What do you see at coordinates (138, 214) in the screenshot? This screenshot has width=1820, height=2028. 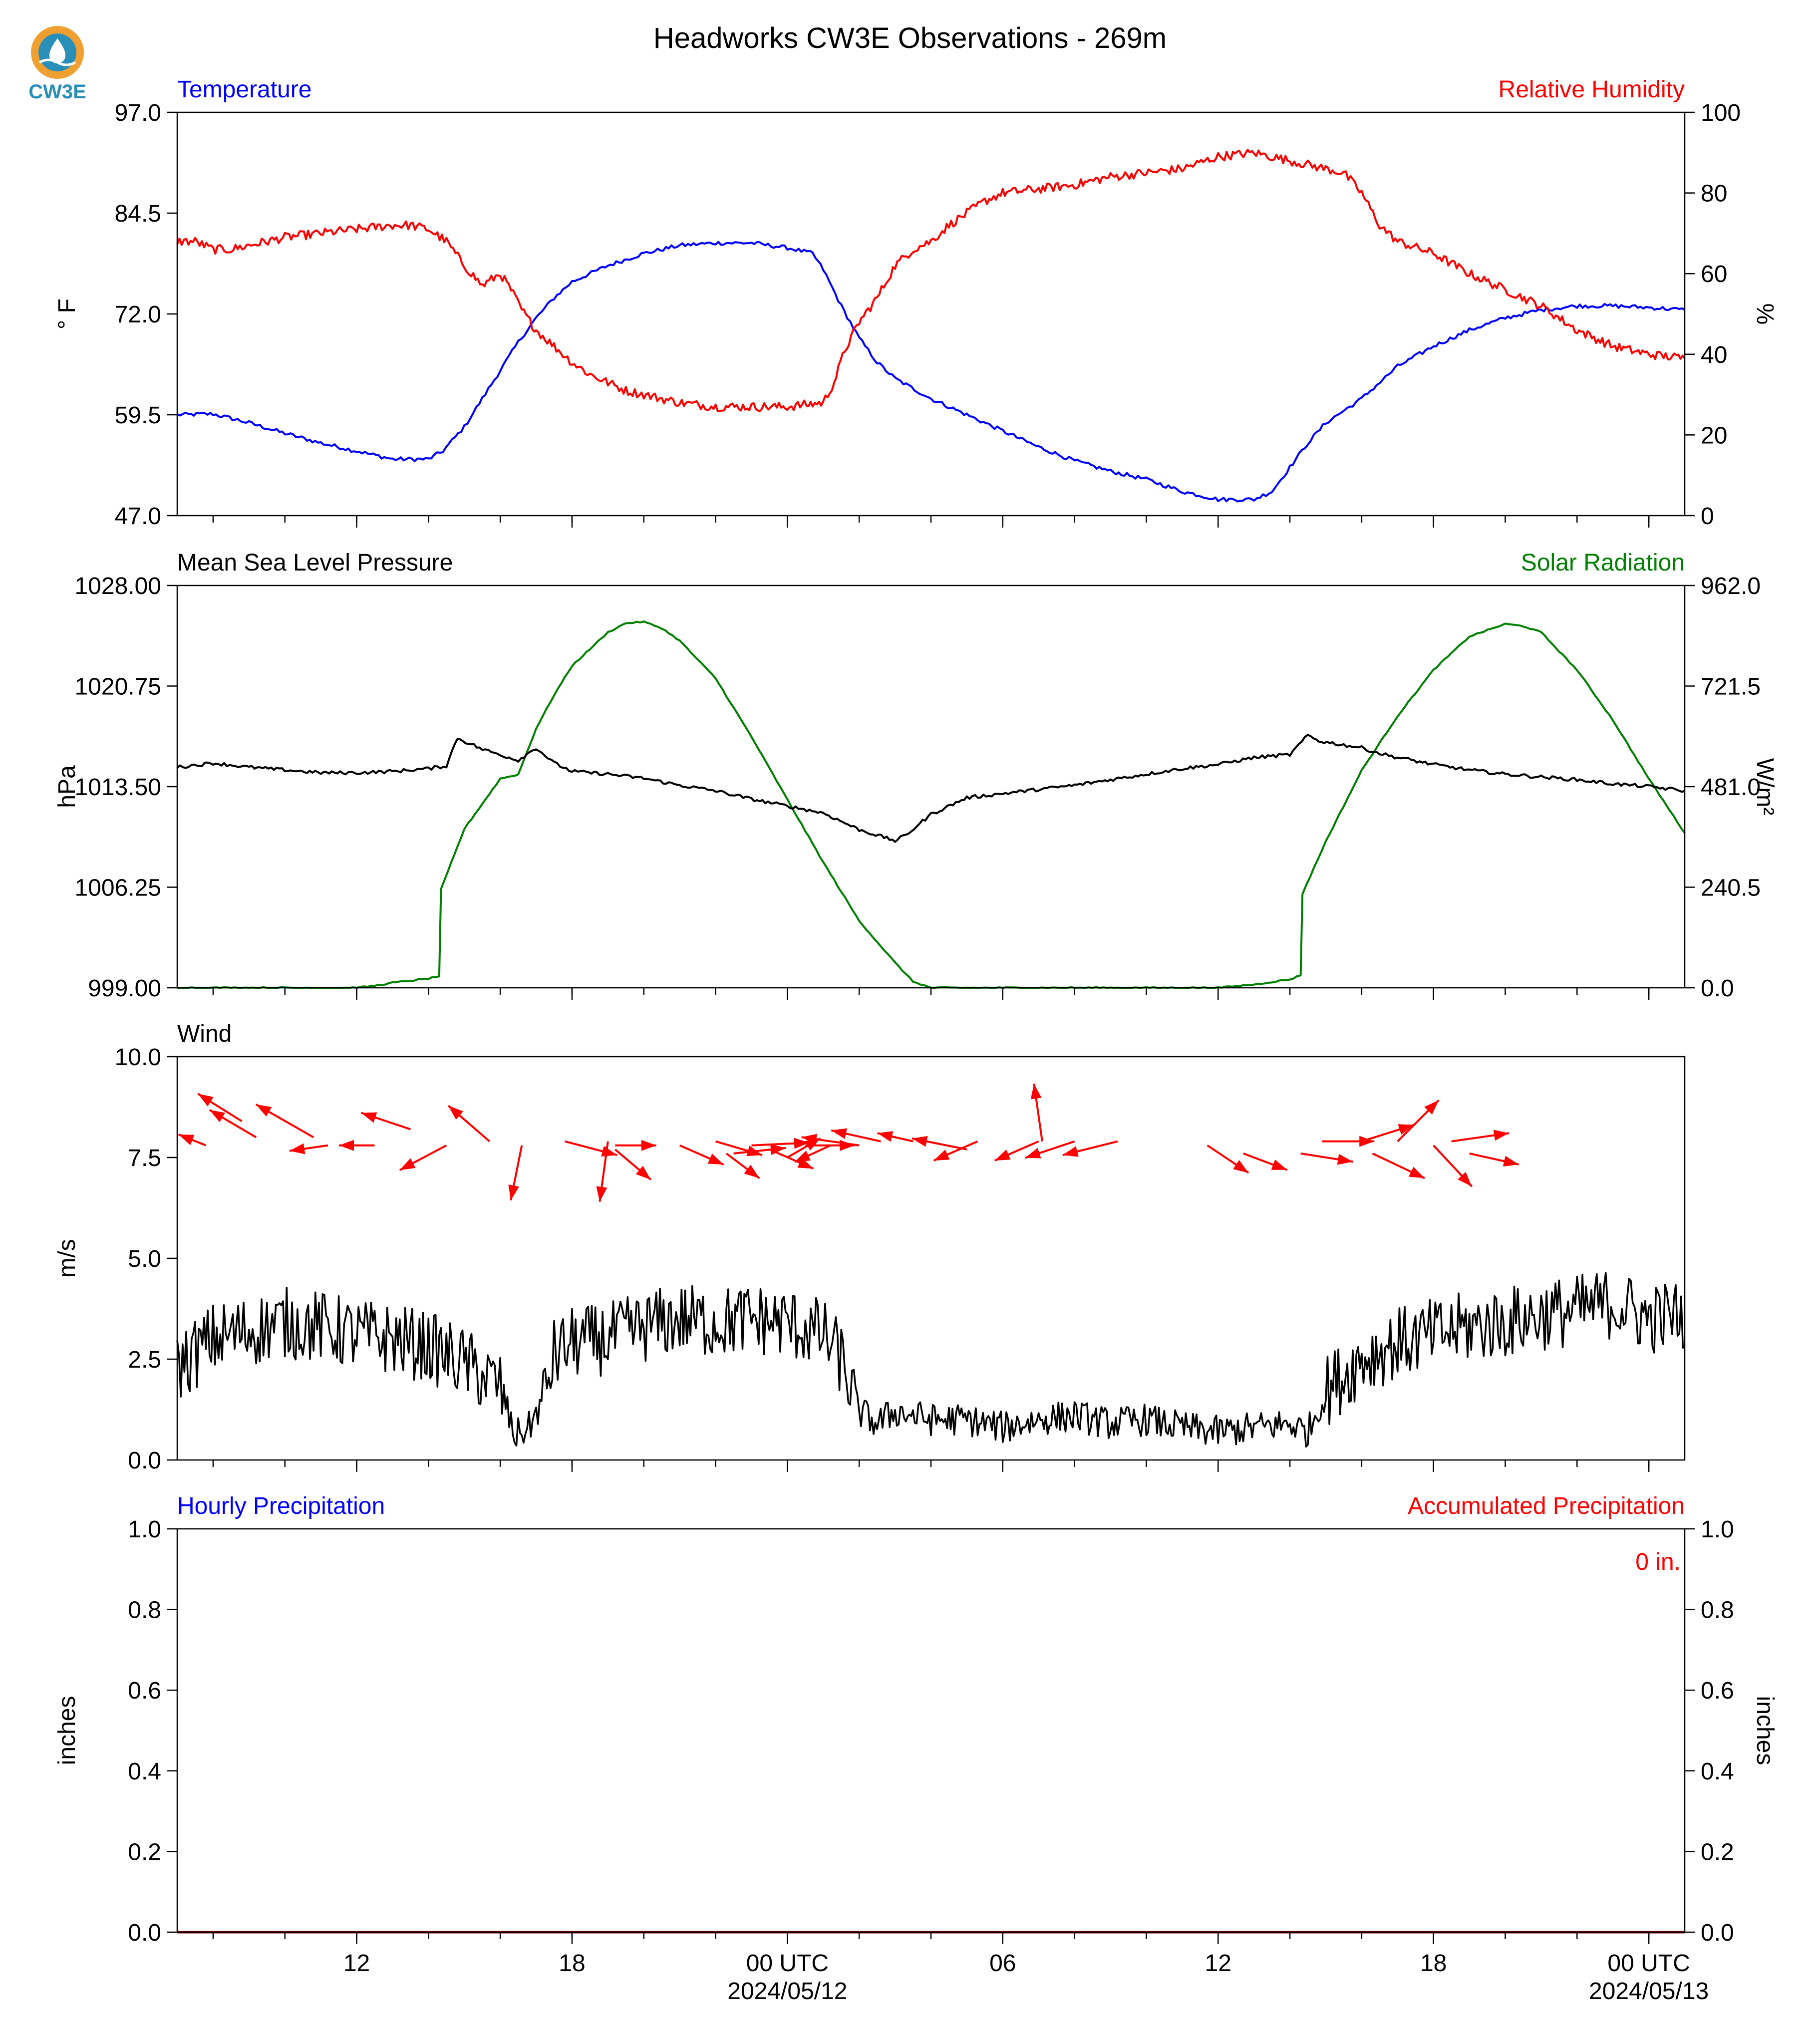 I see `y-tick-label-left: 84.5` at bounding box center [138, 214].